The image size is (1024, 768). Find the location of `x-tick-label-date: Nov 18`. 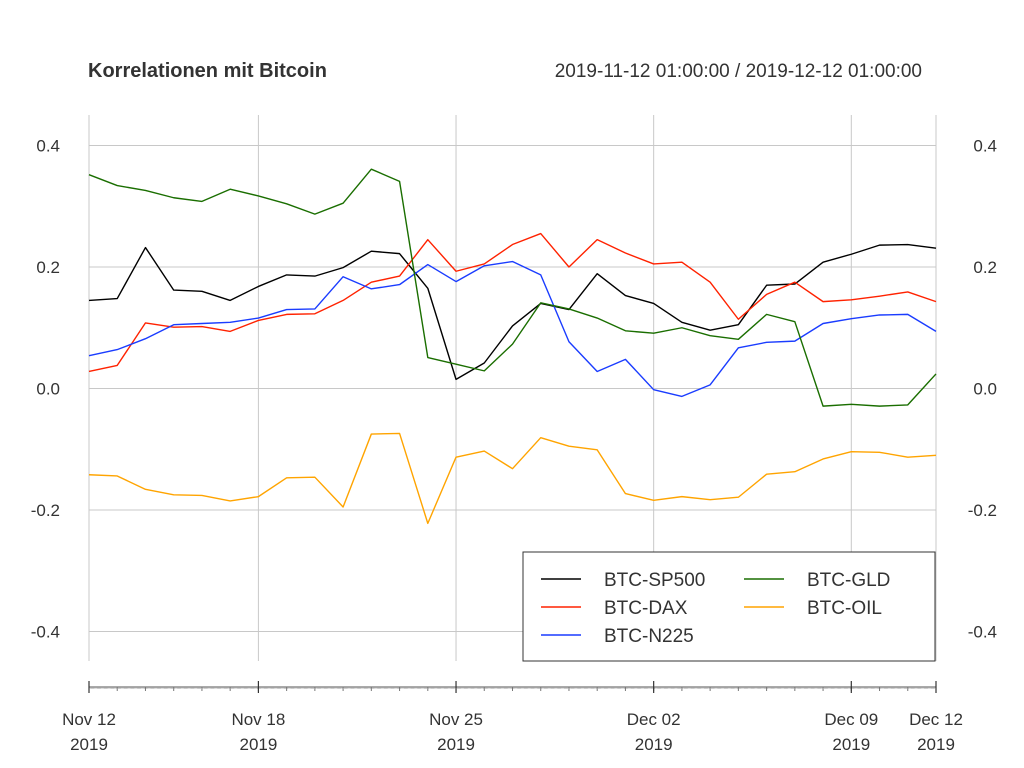

x-tick-label-date: Nov 18 is located at coordinates (258, 719).